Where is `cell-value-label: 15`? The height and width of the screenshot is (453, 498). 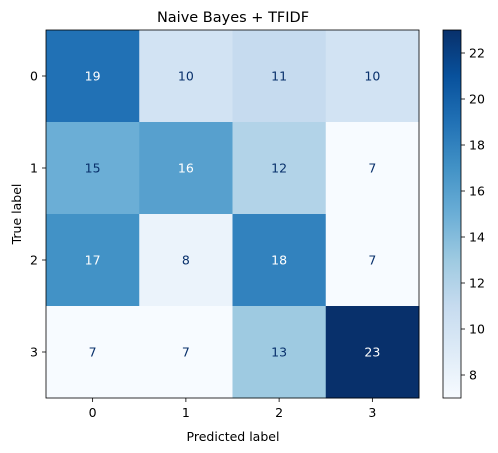
cell-value-label: 15 is located at coordinates (93, 168).